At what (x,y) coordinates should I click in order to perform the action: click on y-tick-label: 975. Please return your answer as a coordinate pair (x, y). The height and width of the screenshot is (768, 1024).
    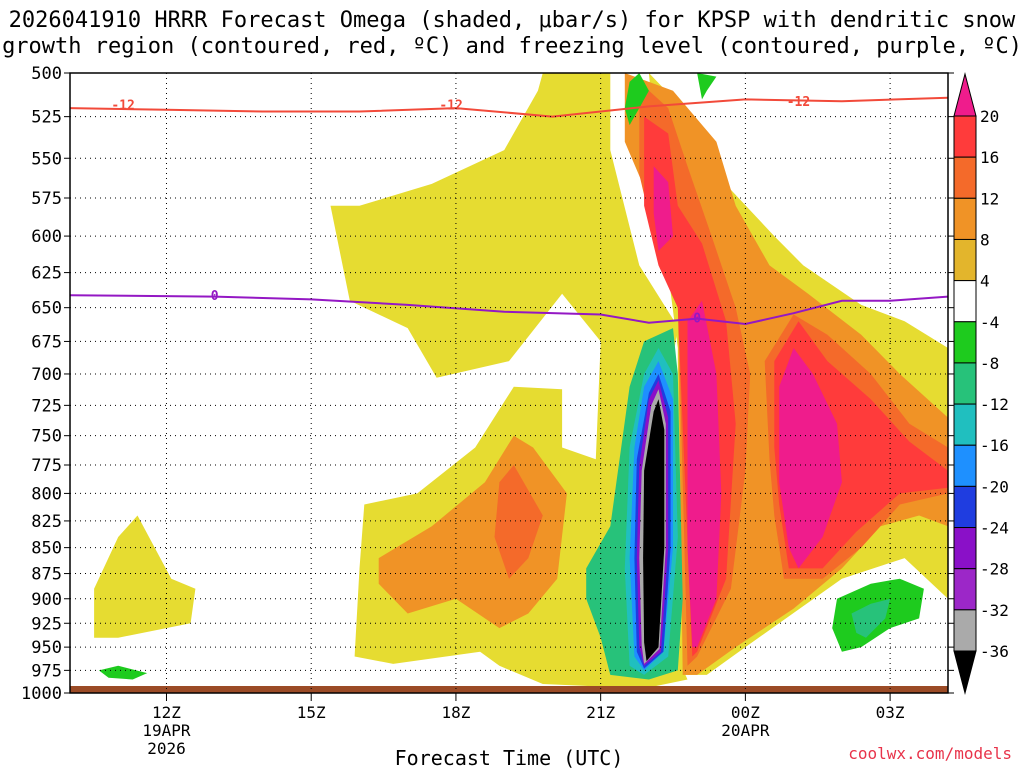
    Looking at the image, I should click on (46, 671).